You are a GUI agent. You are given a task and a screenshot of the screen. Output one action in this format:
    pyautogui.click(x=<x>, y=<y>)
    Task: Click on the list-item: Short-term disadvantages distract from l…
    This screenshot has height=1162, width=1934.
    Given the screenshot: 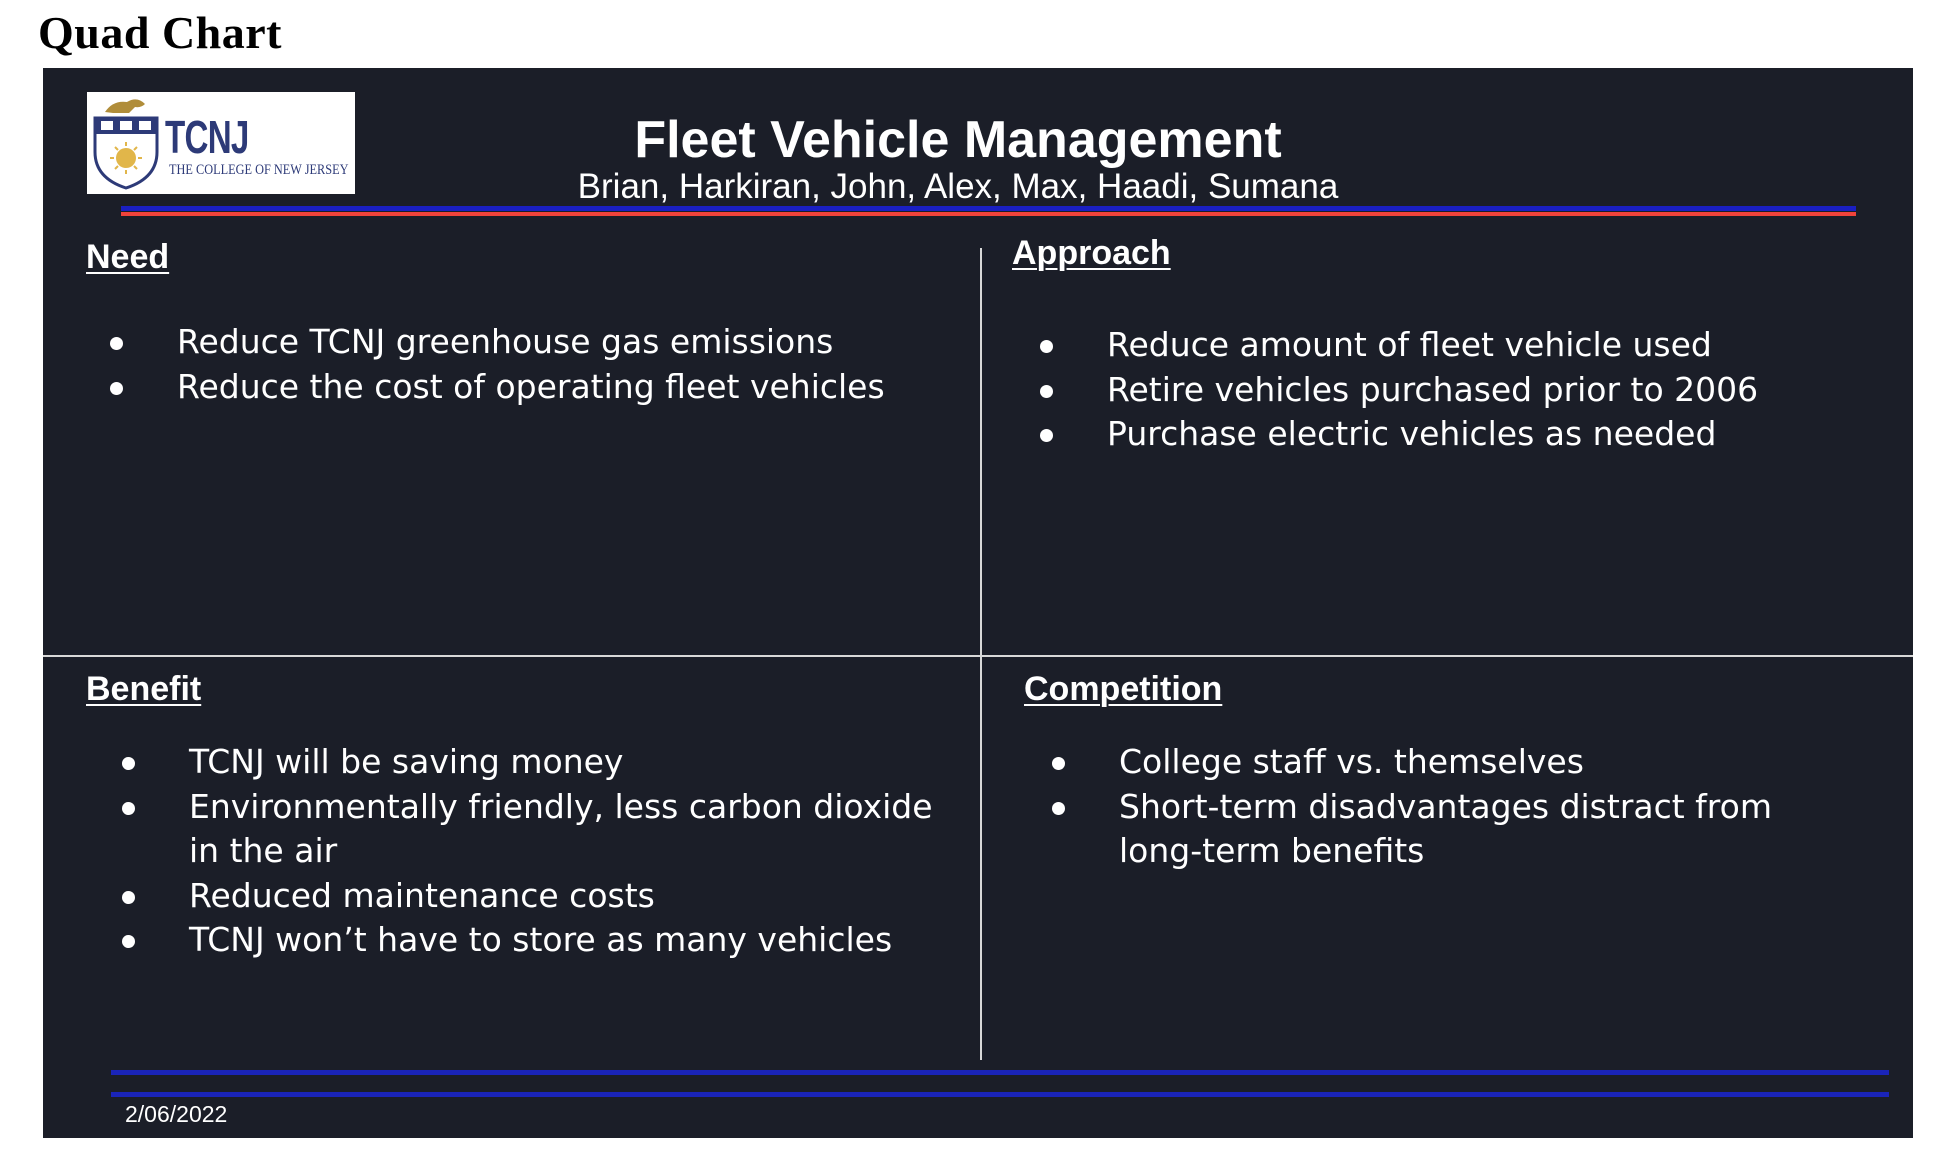 What is the action you would take?
    pyautogui.click(x=1435, y=829)
    